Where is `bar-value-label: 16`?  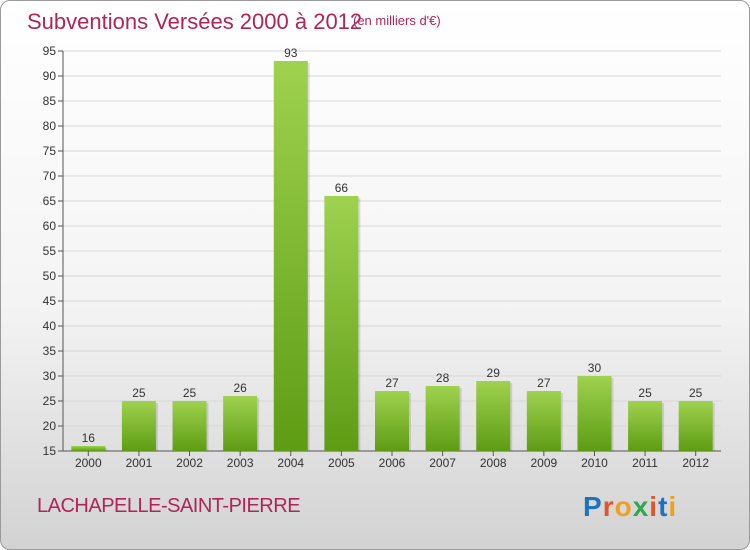 bar-value-label: 16 is located at coordinates (89, 438).